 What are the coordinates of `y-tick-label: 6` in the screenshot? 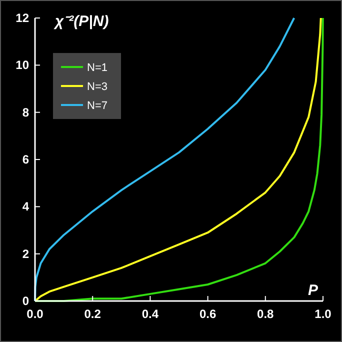 It's located at (26, 159).